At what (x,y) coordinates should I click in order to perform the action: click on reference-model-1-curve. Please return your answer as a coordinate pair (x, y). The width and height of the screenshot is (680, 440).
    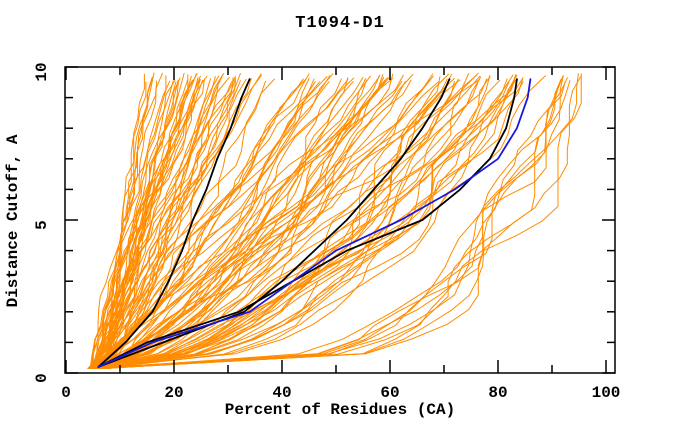
    Looking at the image, I should click on (174, 223).